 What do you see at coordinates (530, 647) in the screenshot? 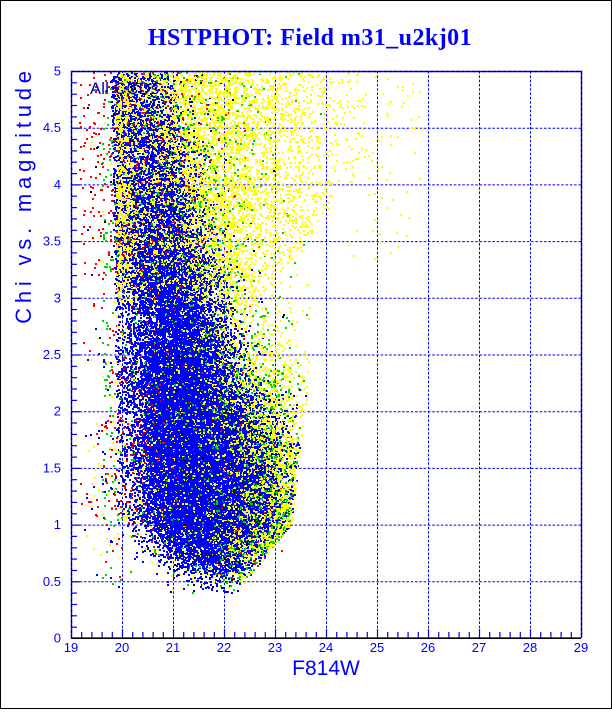
I see `svg-text: 28` at bounding box center [530, 647].